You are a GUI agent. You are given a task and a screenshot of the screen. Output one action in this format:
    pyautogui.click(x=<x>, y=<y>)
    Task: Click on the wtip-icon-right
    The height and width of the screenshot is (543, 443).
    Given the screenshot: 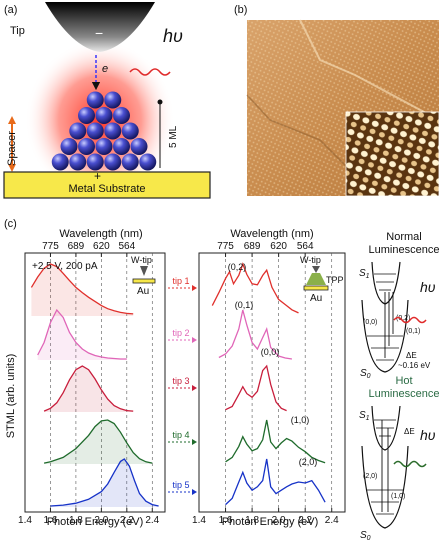 What is the action you would take?
    pyautogui.click(x=316, y=269)
    